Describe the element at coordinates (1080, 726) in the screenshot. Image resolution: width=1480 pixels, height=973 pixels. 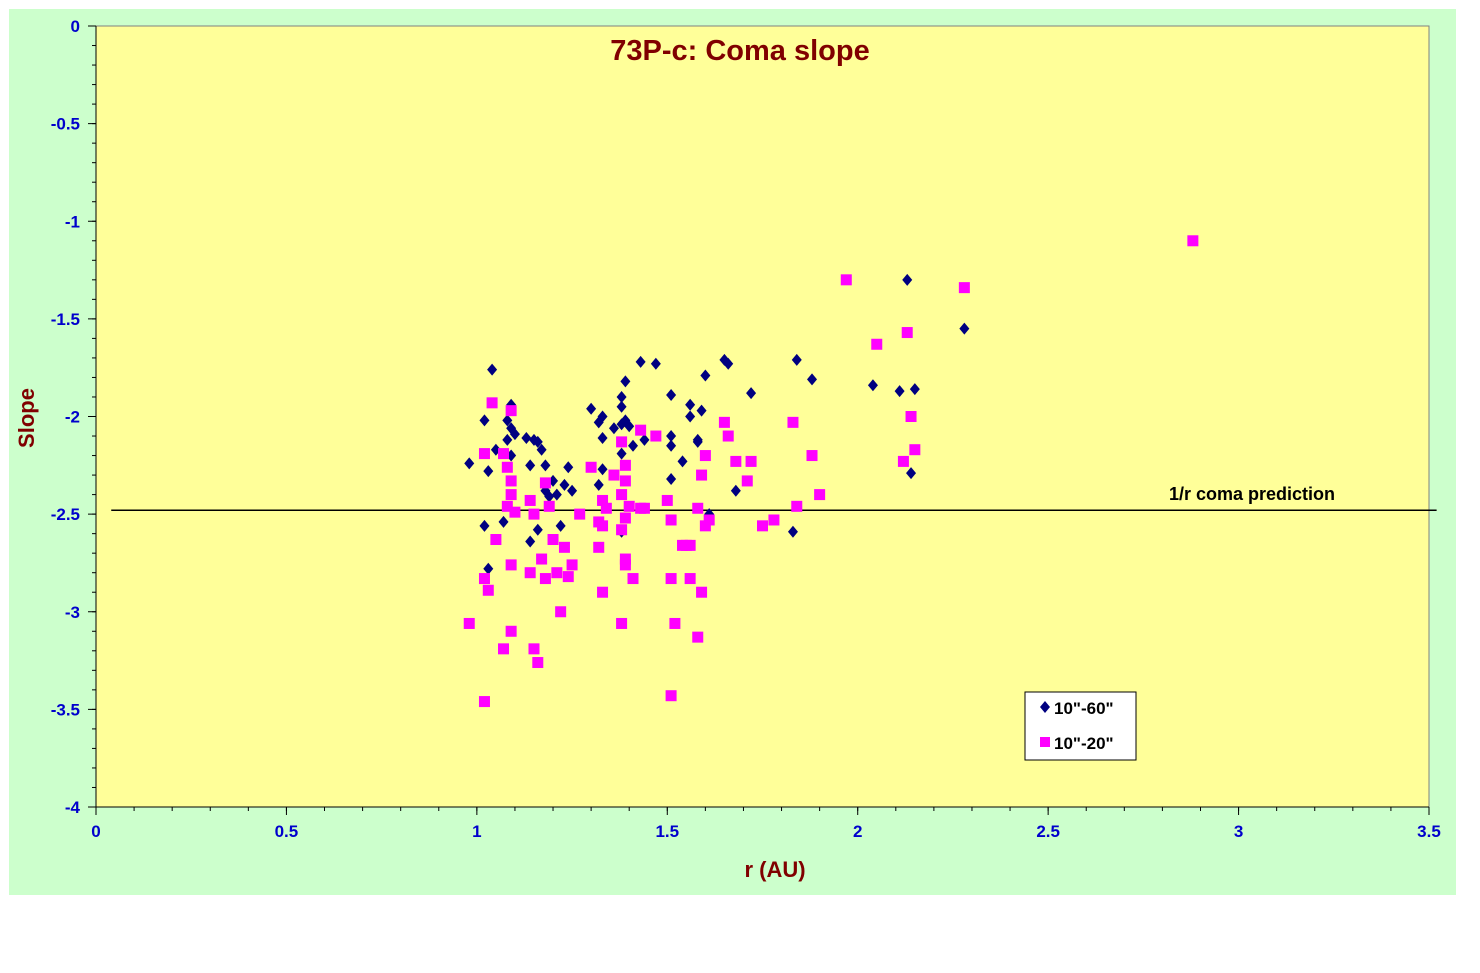
I see `legend: 10"-60" 10"-20"` at that location.